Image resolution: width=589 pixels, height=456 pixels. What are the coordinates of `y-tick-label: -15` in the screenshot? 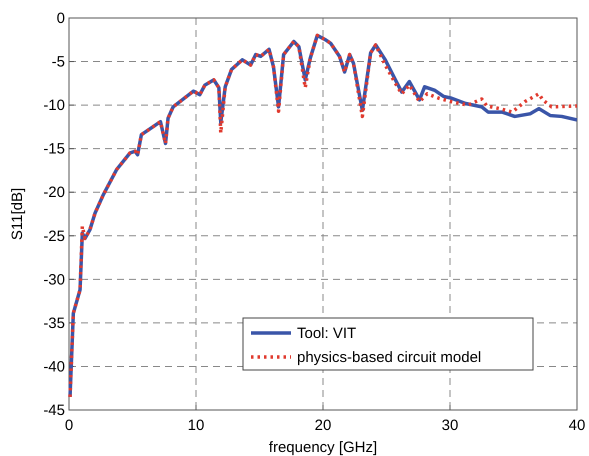 It's located at (54, 149).